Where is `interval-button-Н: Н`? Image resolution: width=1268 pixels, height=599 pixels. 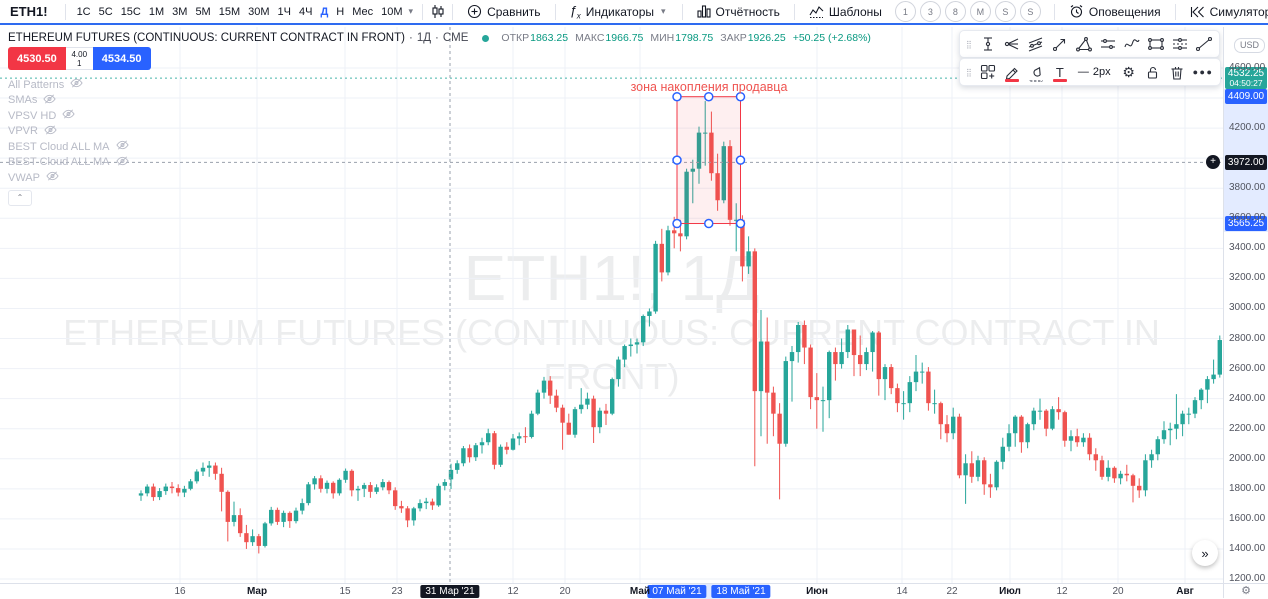
interval-button-Н: Н is located at coordinates (340, 11).